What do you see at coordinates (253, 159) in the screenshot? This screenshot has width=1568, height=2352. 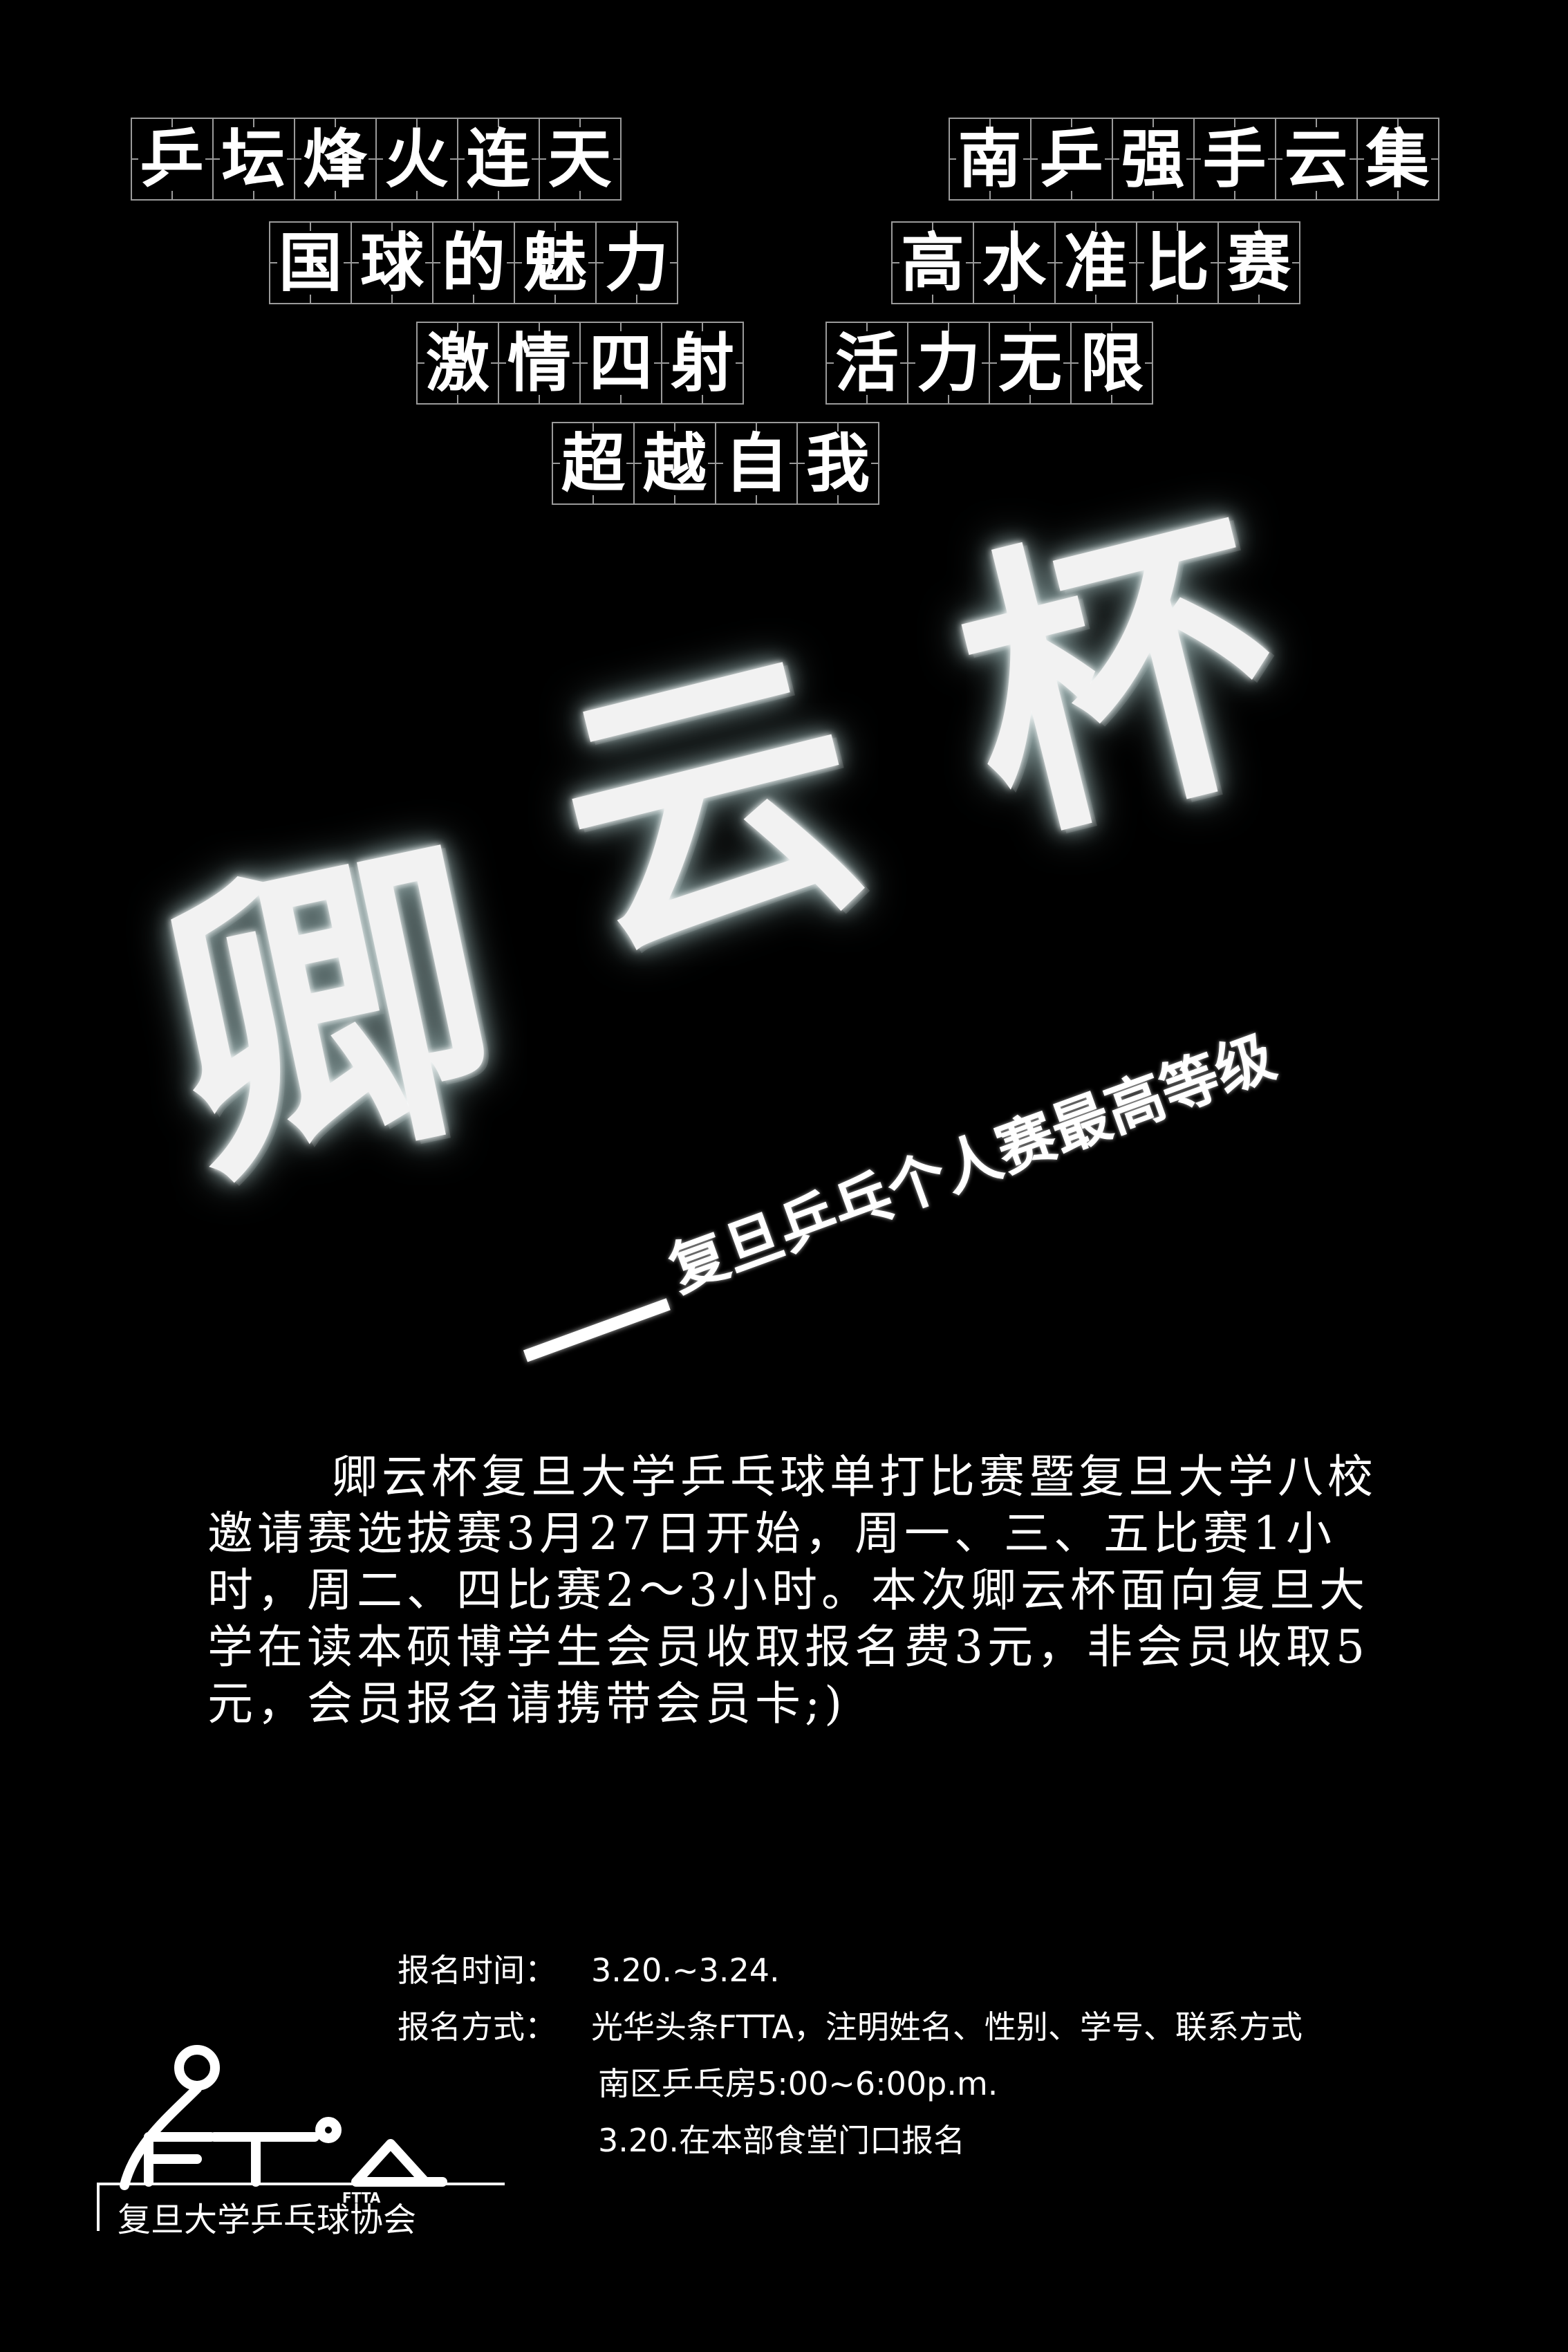 I see `slogan-char-box: 坛` at bounding box center [253, 159].